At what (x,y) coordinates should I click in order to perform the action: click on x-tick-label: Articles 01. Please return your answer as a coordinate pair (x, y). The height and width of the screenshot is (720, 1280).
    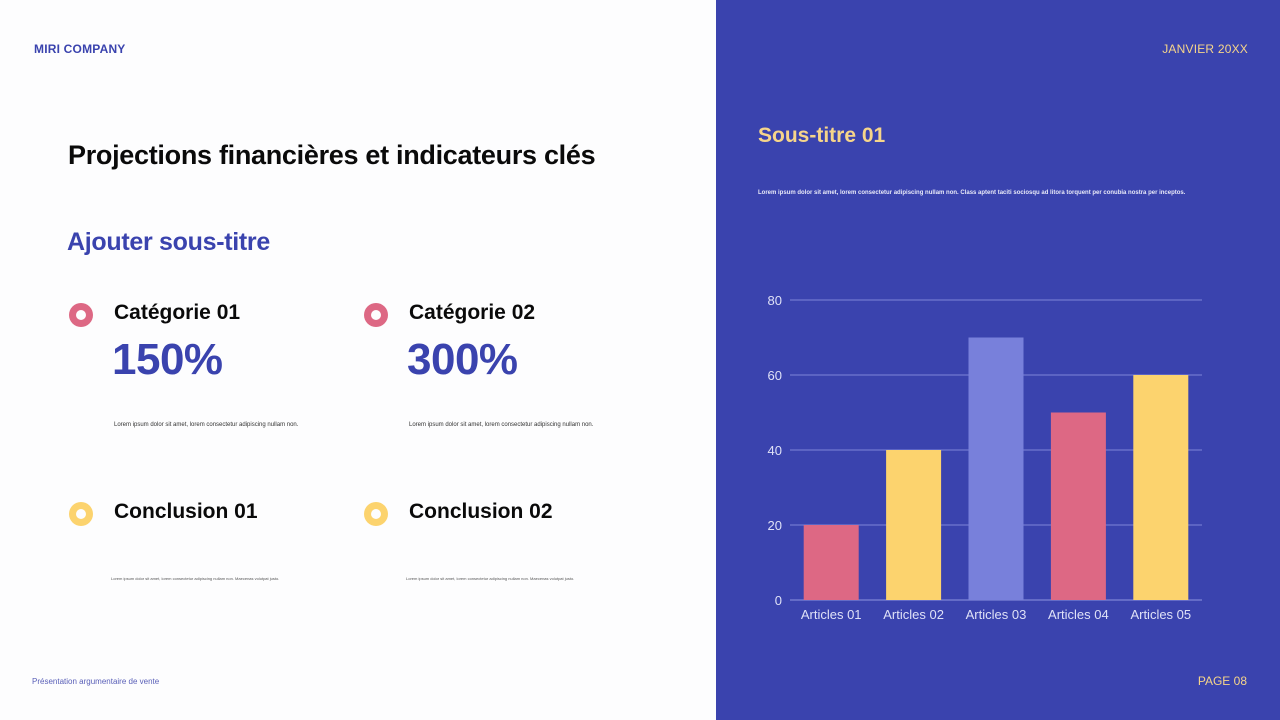
    Looking at the image, I should click on (831, 614).